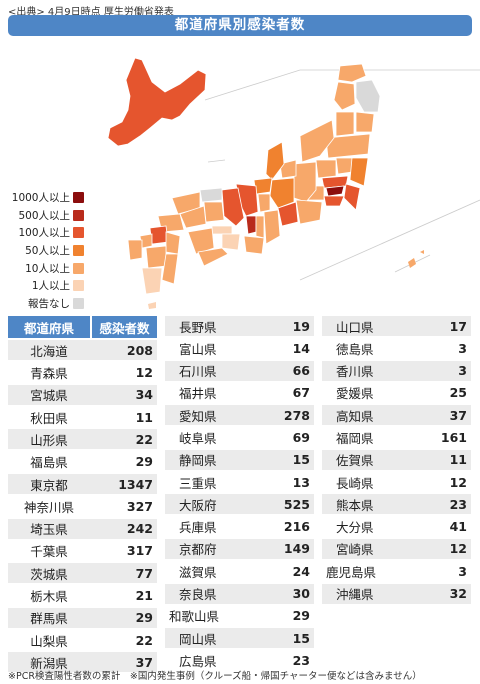  What do you see at coordinates (351, 572) in the screenshot?
I see `prefecture-name: 鹿児島県` at bounding box center [351, 572].